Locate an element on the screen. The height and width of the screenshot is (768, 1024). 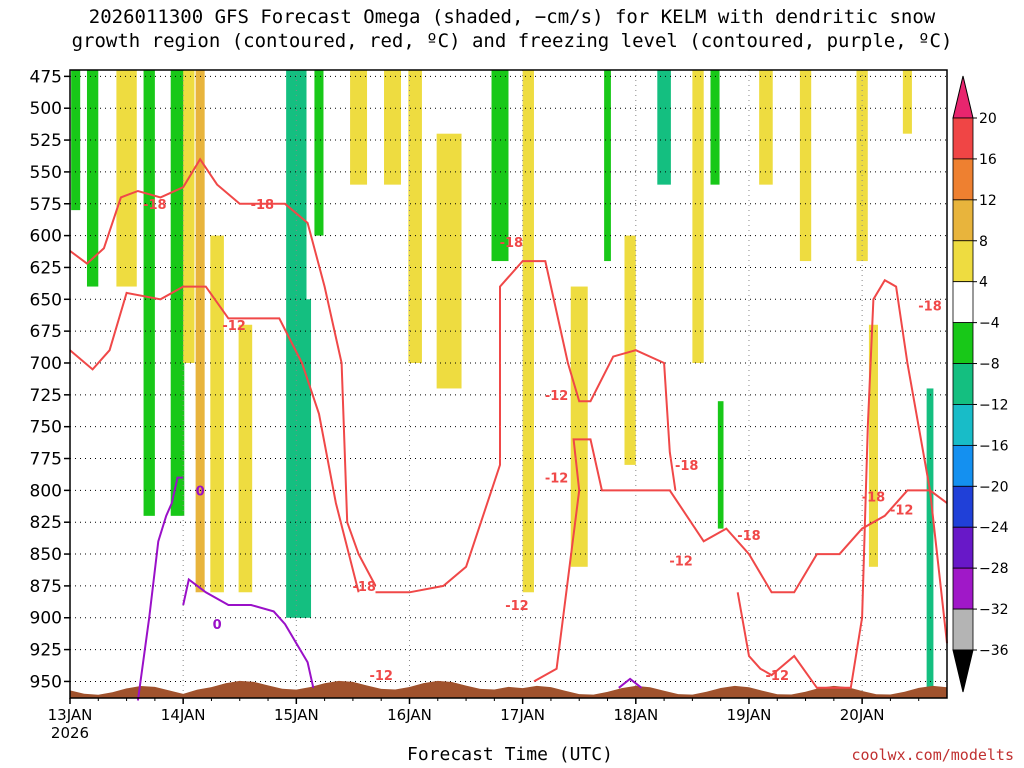
y-tick-label: 850 is located at coordinates (46, 555).